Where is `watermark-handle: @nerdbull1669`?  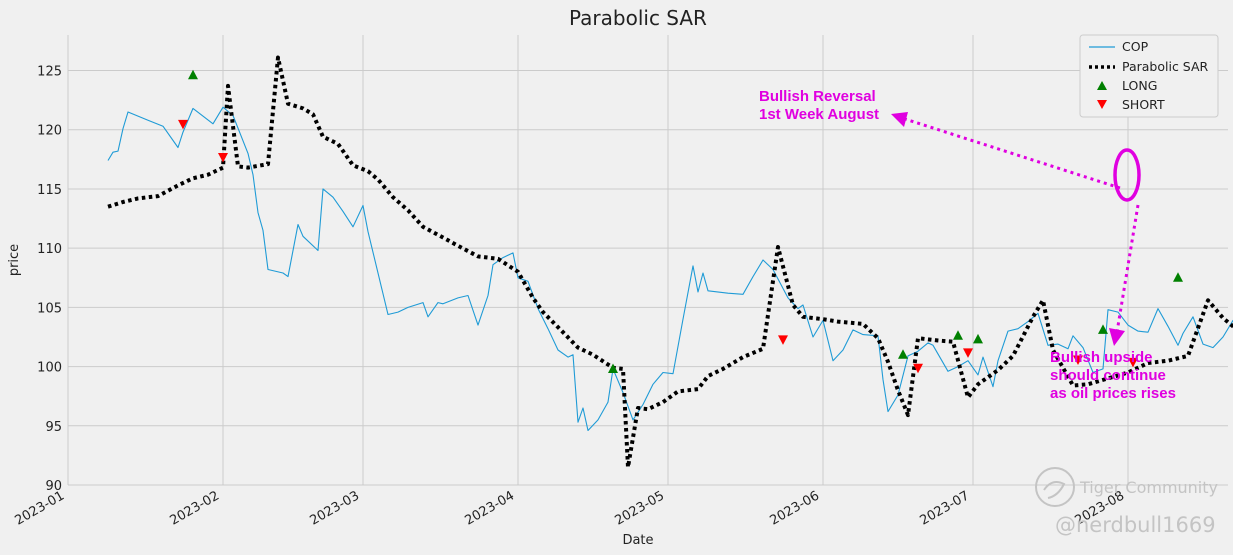
watermark-handle: @nerdbull1669 is located at coordinates (1135, 525).